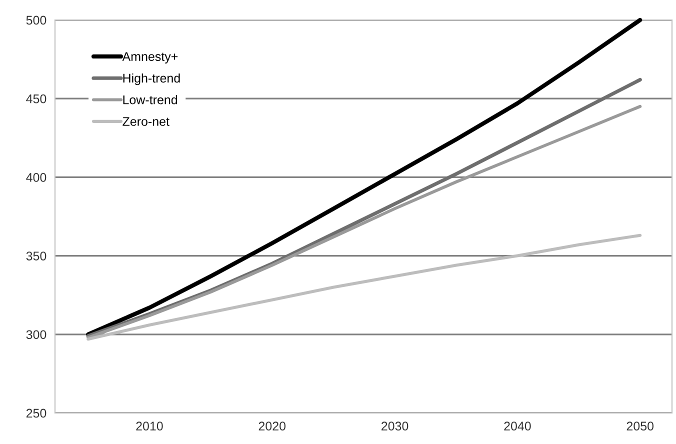 The image size is (676, 444). What do you see at coordinates (151, 79) in the screenshot?
I see `legend-label: High-trend` at bounding box center [151, 79].